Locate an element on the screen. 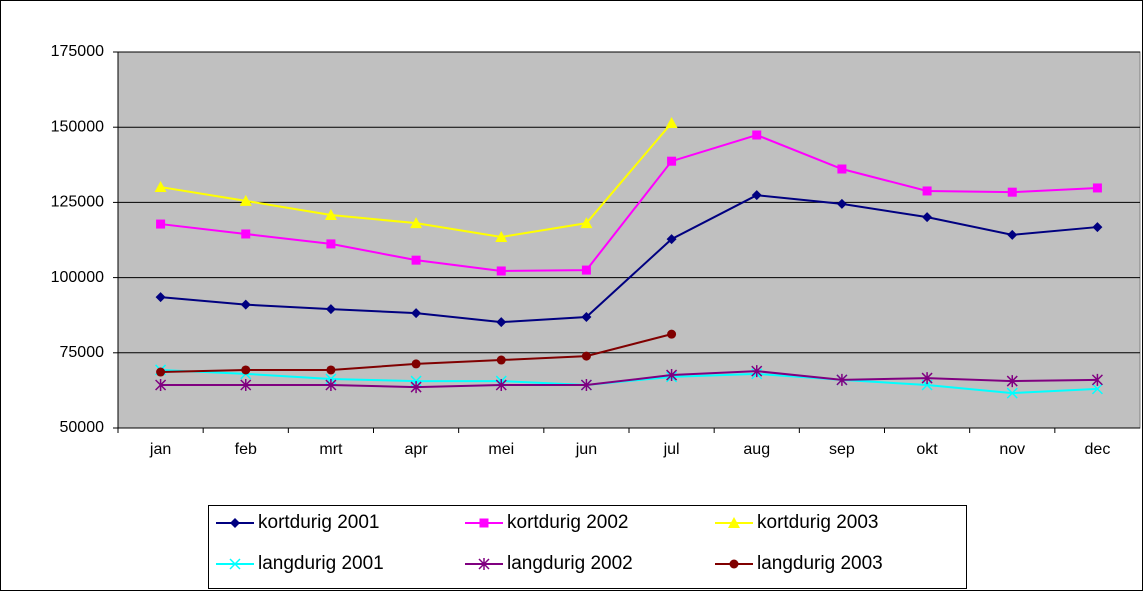  x-tick-label: dec is located at coordinates (1098, 449).